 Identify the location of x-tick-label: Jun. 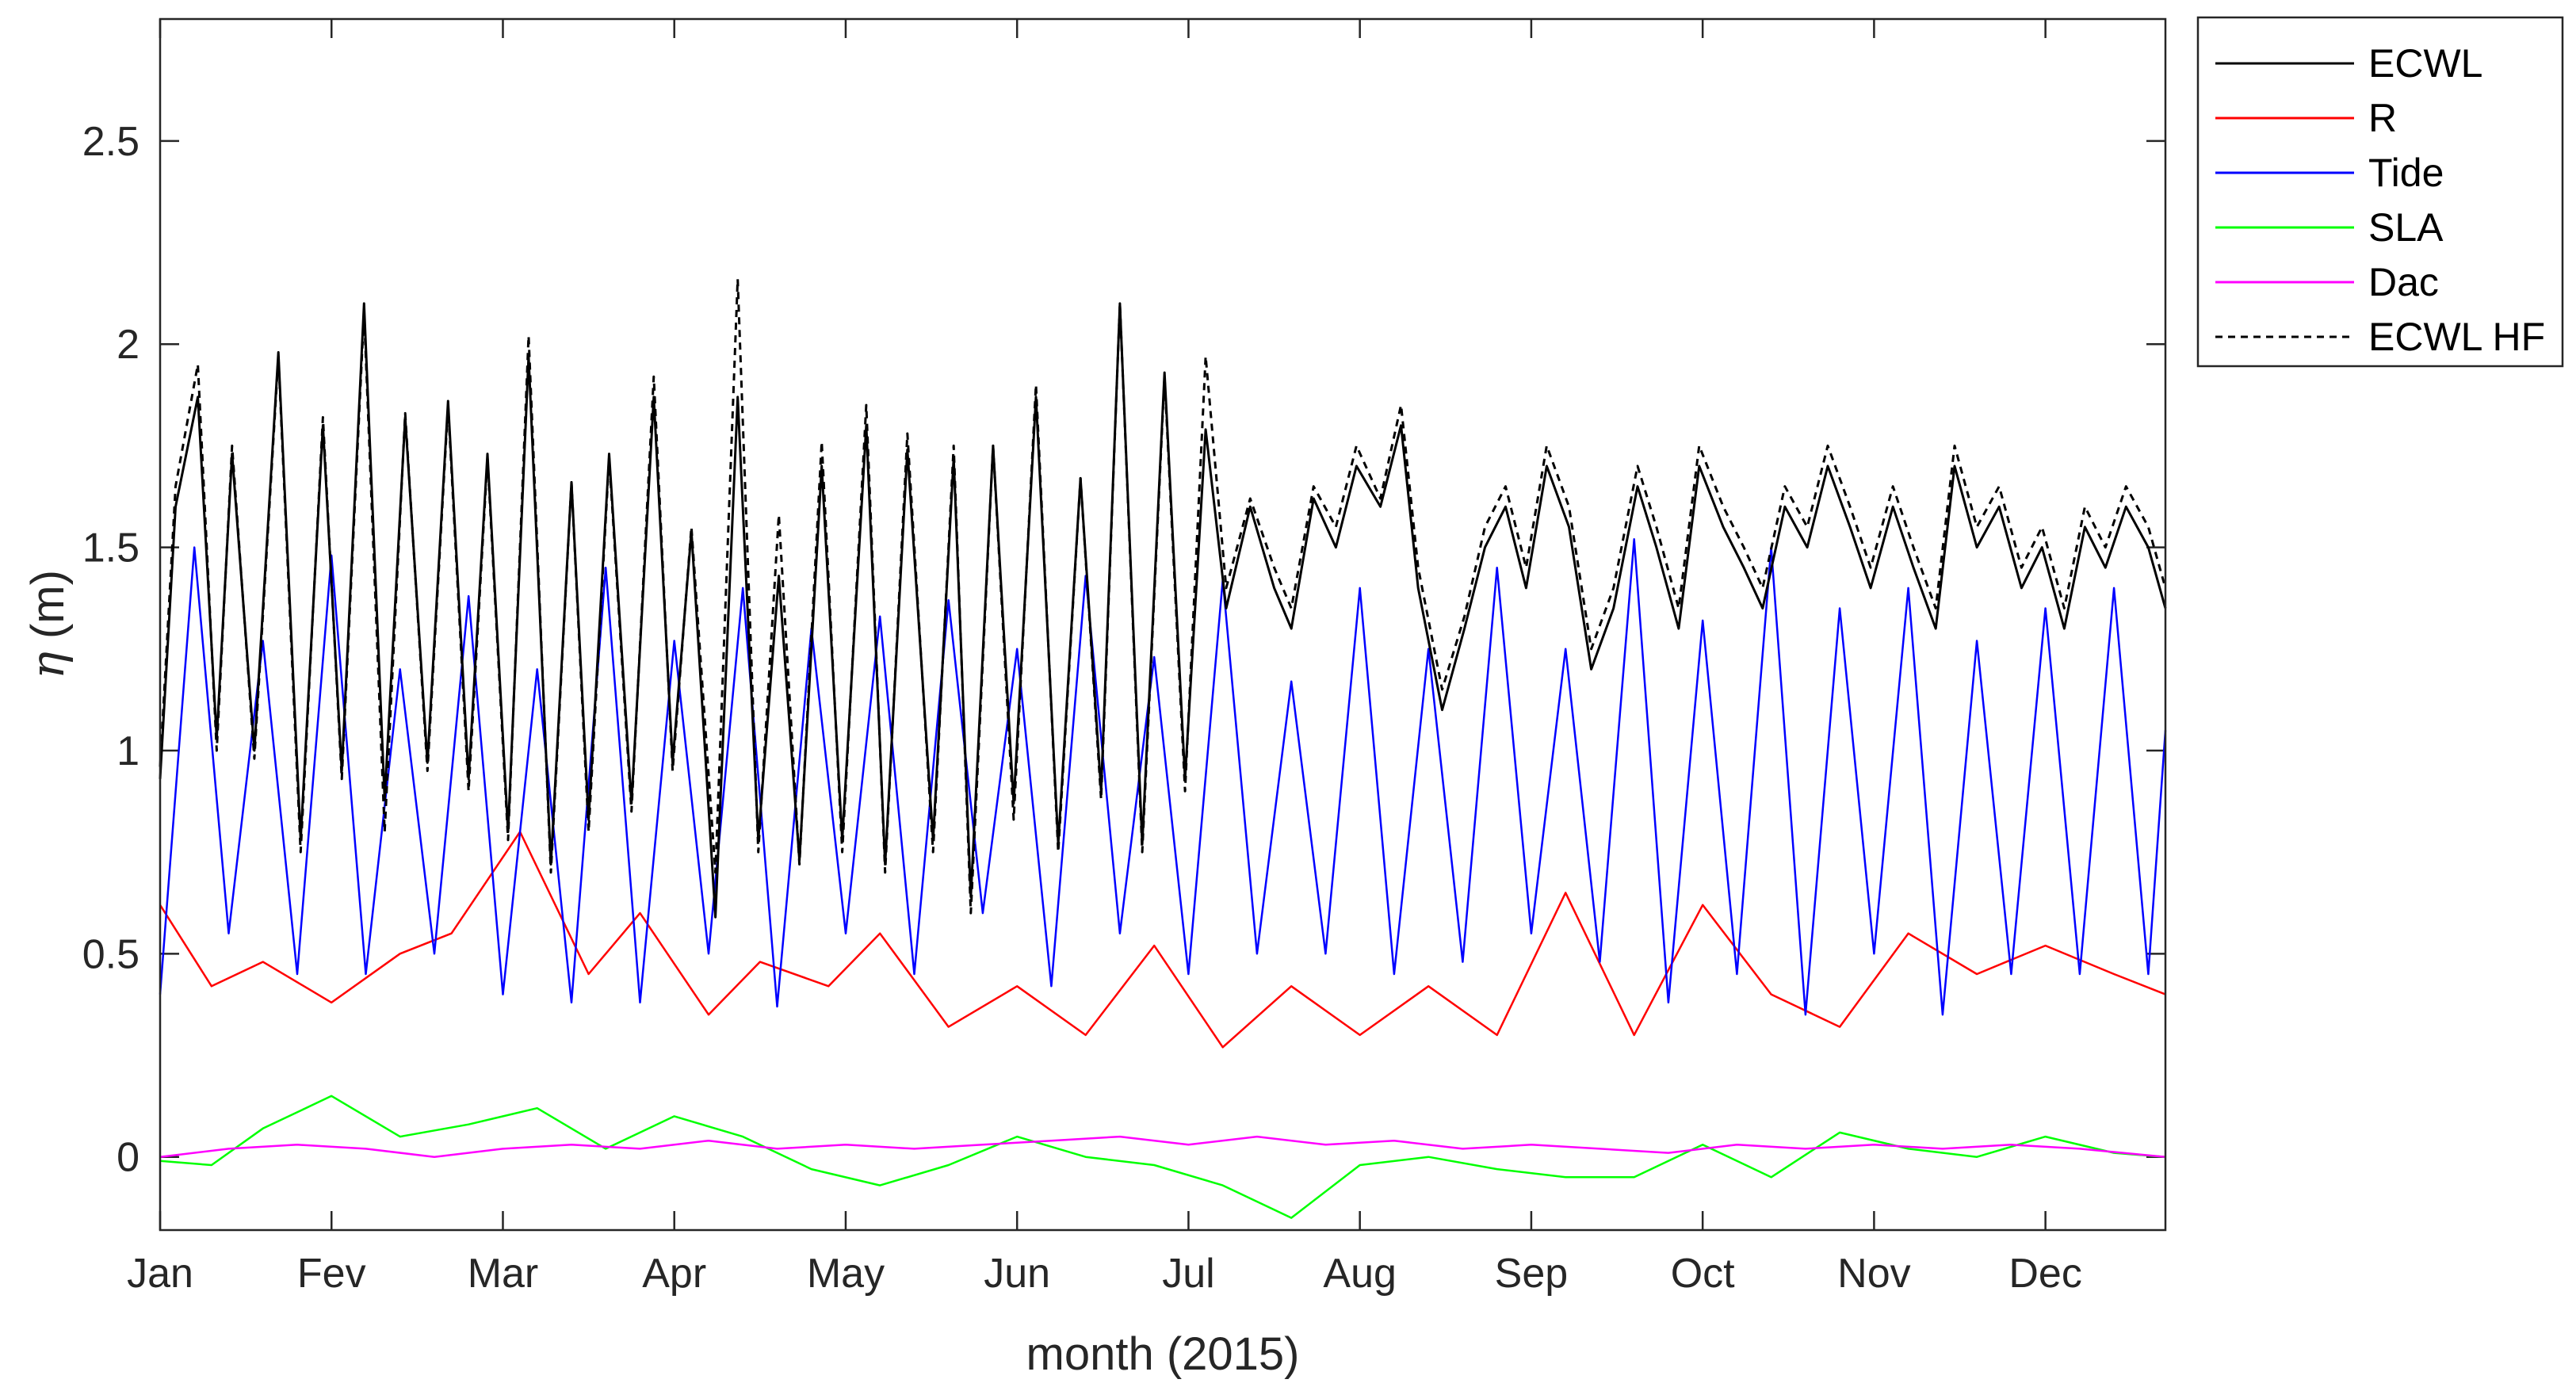
(1017, 1274).